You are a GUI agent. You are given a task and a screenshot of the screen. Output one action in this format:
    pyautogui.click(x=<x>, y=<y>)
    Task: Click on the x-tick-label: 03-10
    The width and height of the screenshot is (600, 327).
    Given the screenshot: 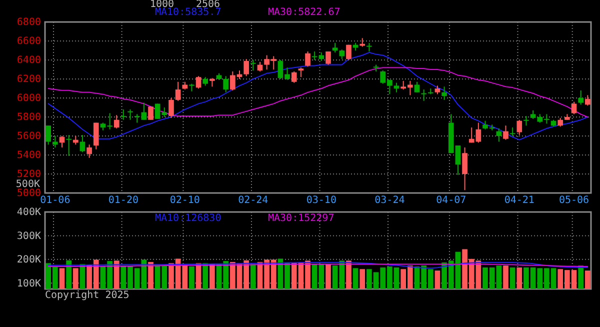 What is the action you would take?
    pyautogui.click(x=321, y=200)
    